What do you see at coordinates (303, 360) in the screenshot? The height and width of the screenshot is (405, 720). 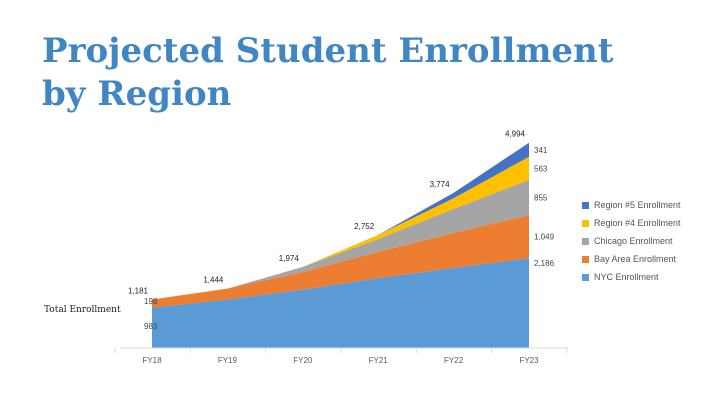 I see `x-tick-label: FY20` at bounding box center [303, 360].